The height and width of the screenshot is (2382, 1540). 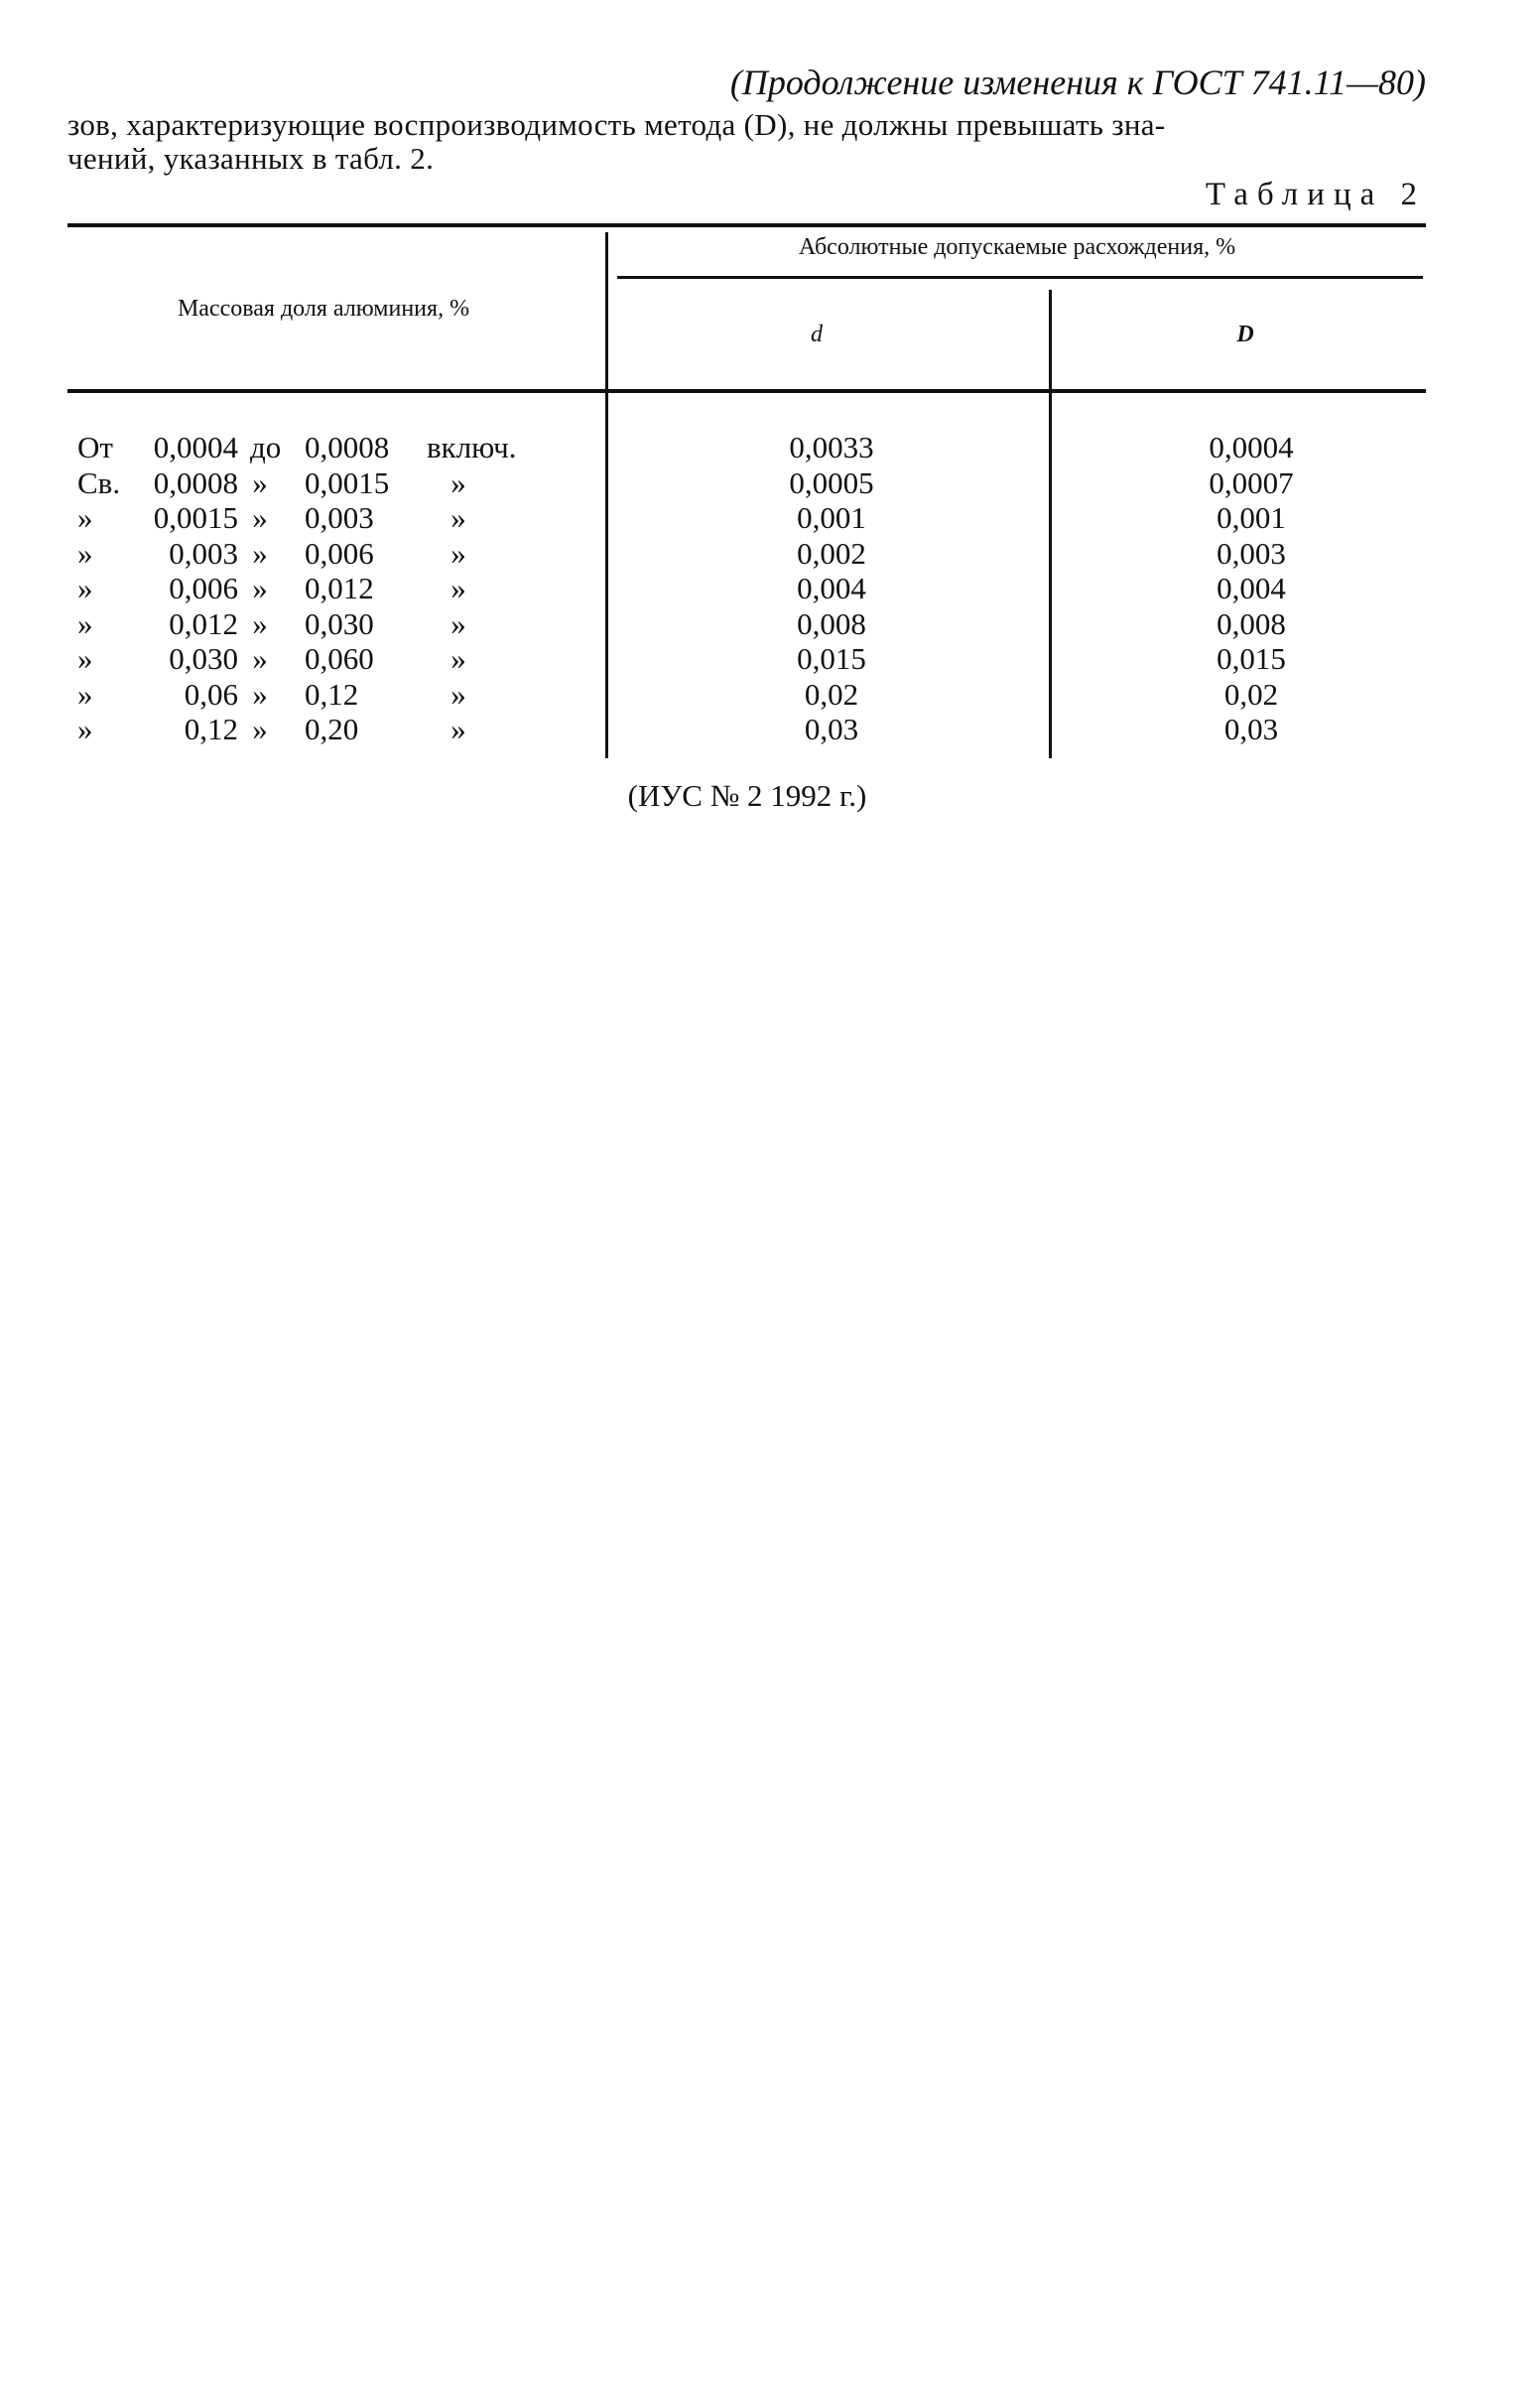 What do you see at coordinates (332, 729) in the screenshot?
I see `cell-to: 0,20` at bounding box center [332, 729].